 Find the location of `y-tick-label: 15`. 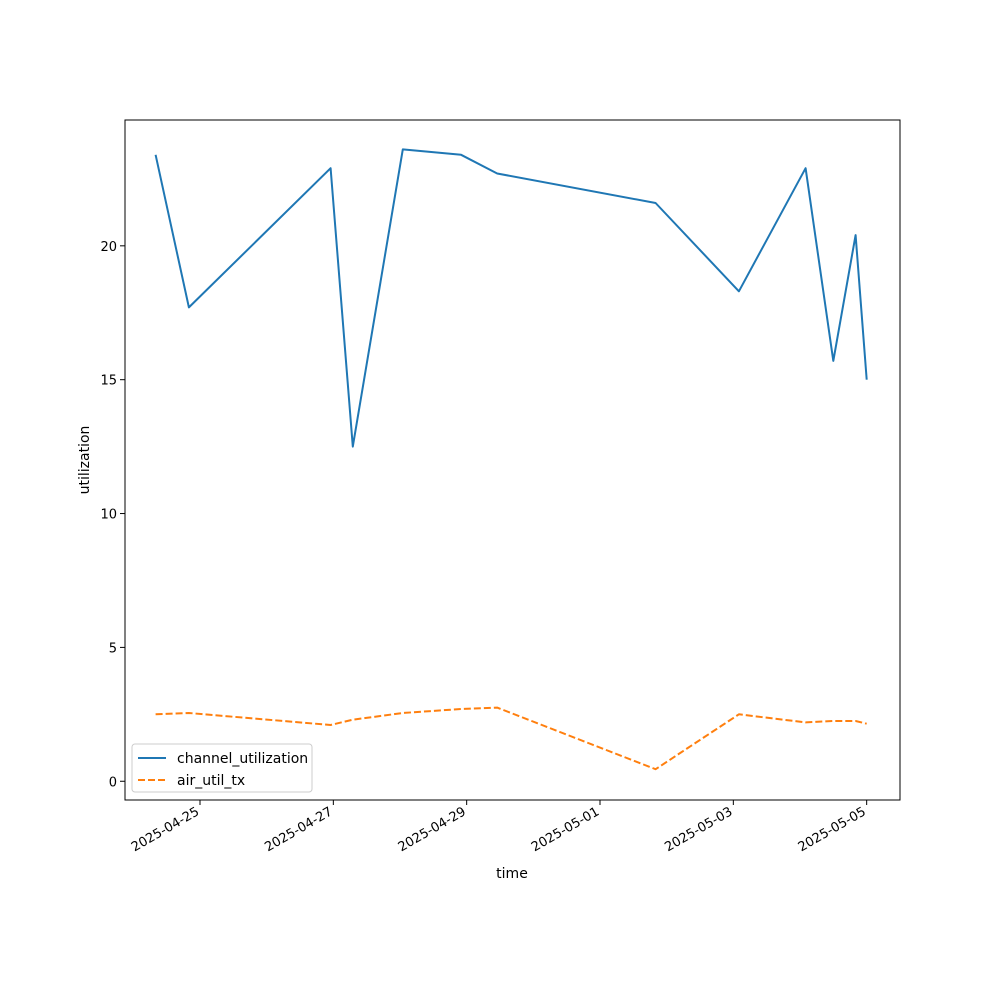

y-tick-label: 15 is located at coordinates (108, 381).